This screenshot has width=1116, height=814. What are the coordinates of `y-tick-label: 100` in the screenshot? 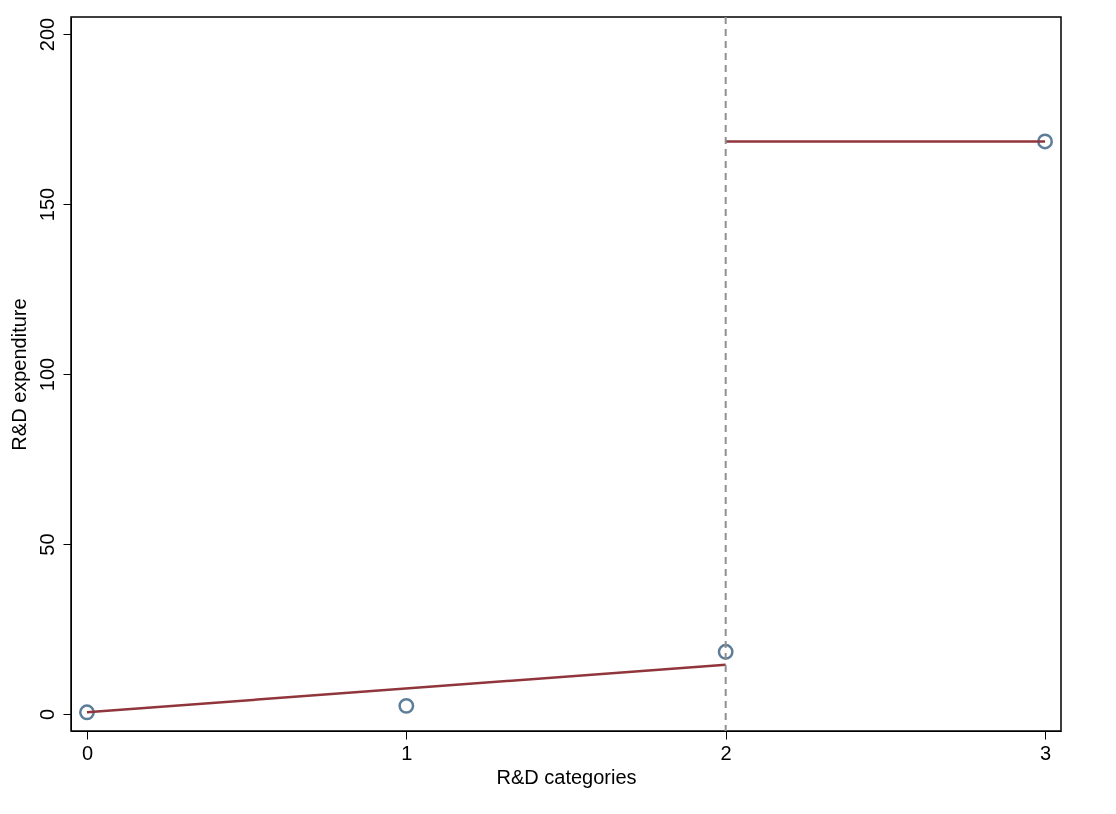 It's located at (46, 374).